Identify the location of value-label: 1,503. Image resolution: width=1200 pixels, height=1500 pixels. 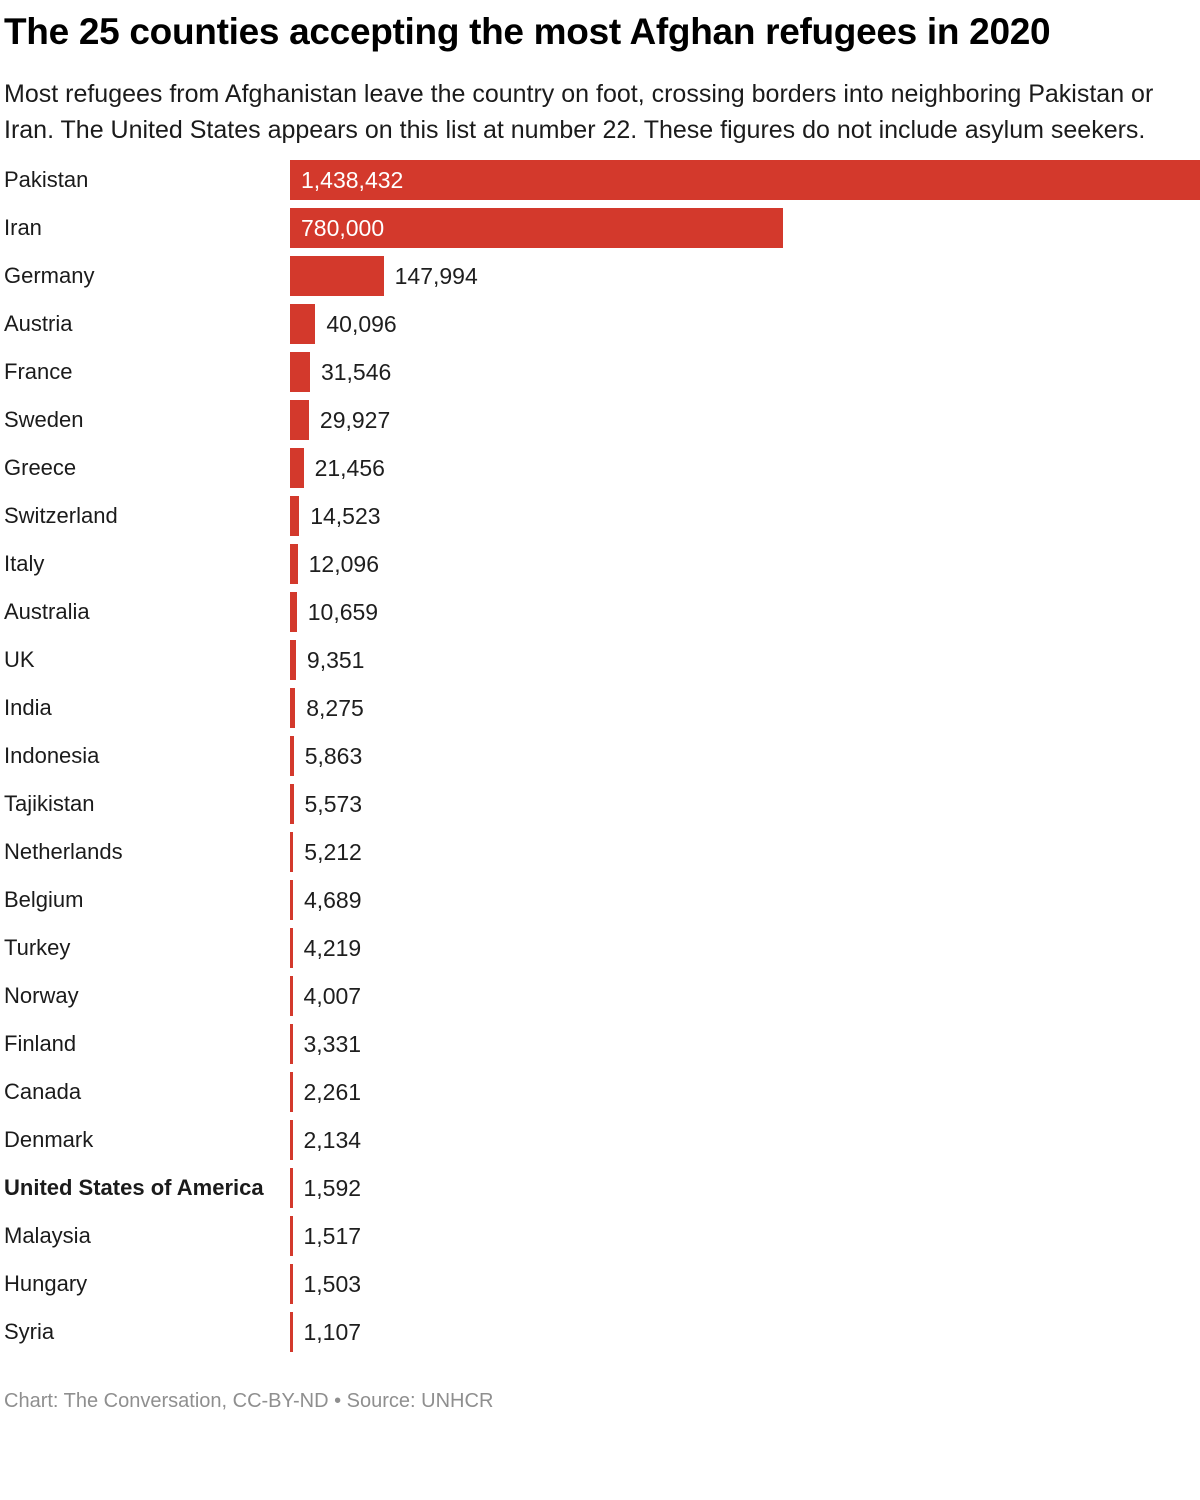
(332, 1284).